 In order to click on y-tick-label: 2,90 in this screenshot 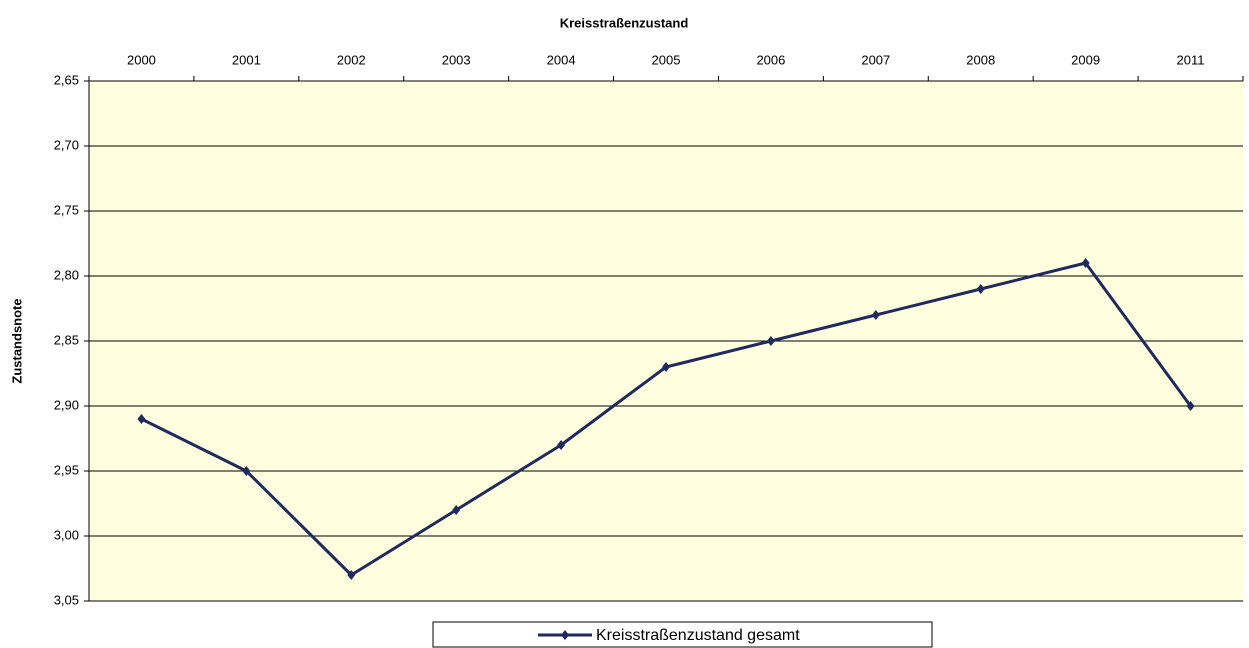, I will do `click(66, 404)`.